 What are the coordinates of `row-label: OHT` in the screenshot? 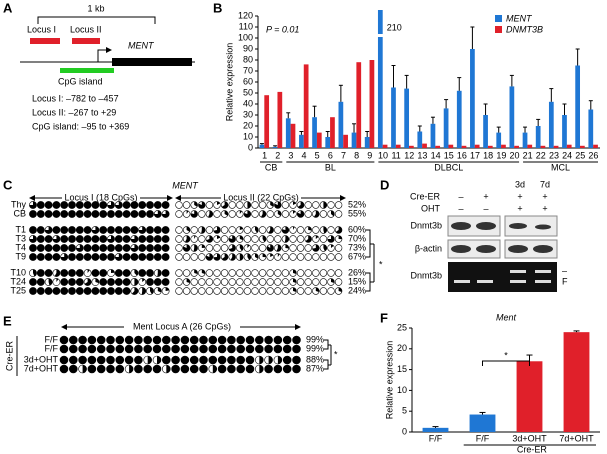 It's located at (431, 208).